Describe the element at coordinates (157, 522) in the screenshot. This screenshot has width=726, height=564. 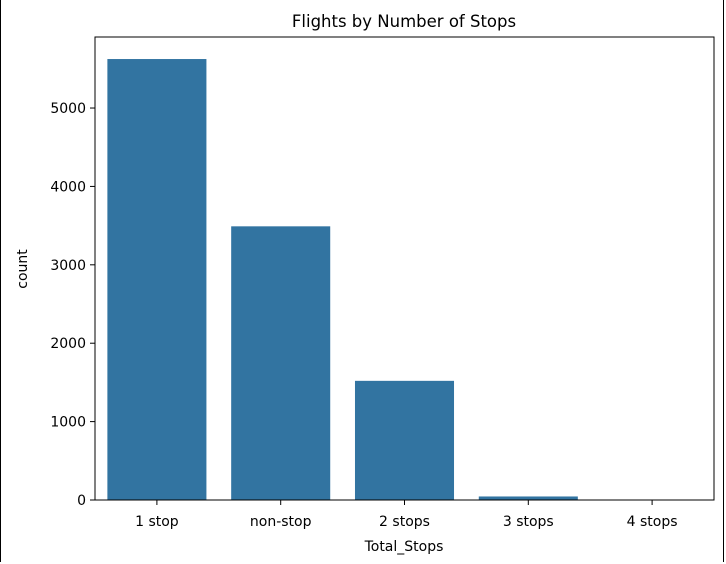
I see `x-tick-label: 1 stop` at that location.